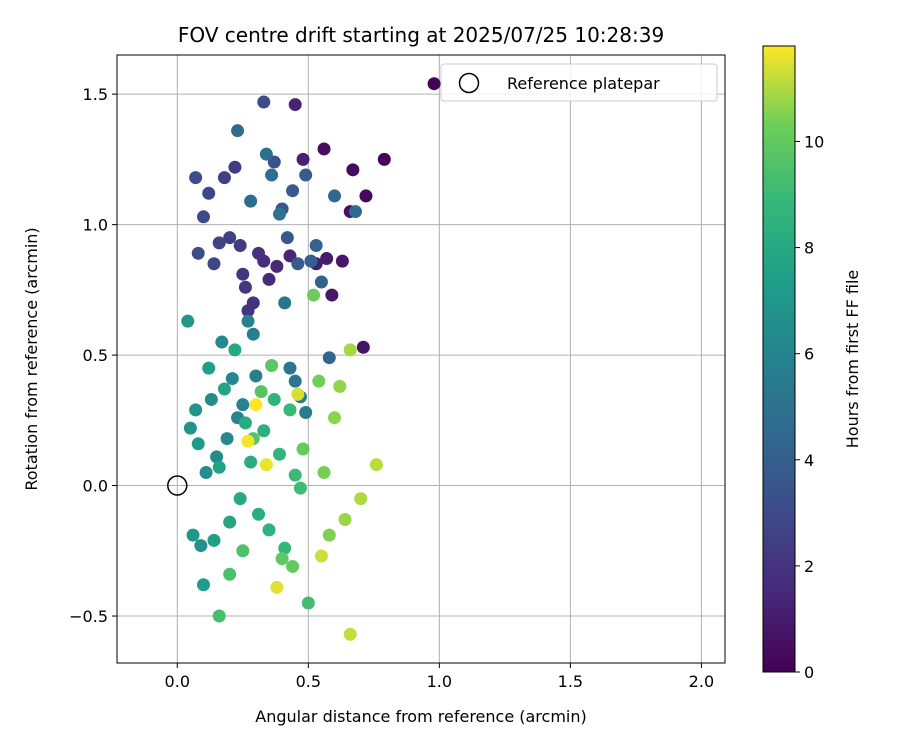 The width and height of the screenshot is (900, 754). What do you see at coordinates (95, 355) in the screenshot?
I see `y-tick-label: 0.5` at bounding box center [95, 355].